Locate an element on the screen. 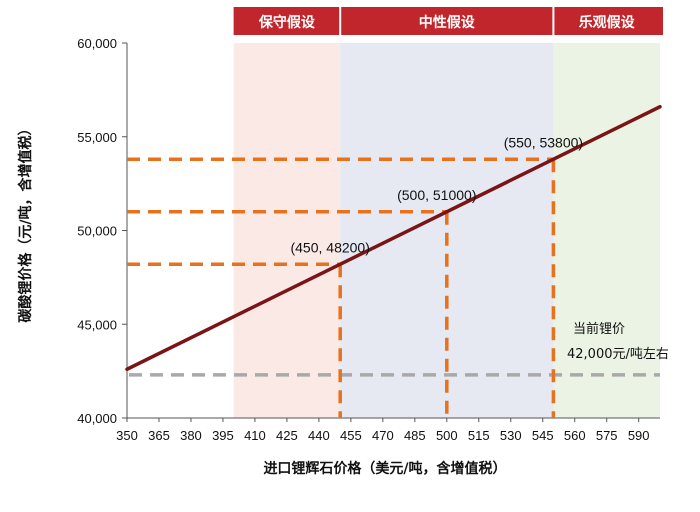 This screenshot has height=512, width=700. band-label-2: 中性假设 is located at coordinates (447, 22).